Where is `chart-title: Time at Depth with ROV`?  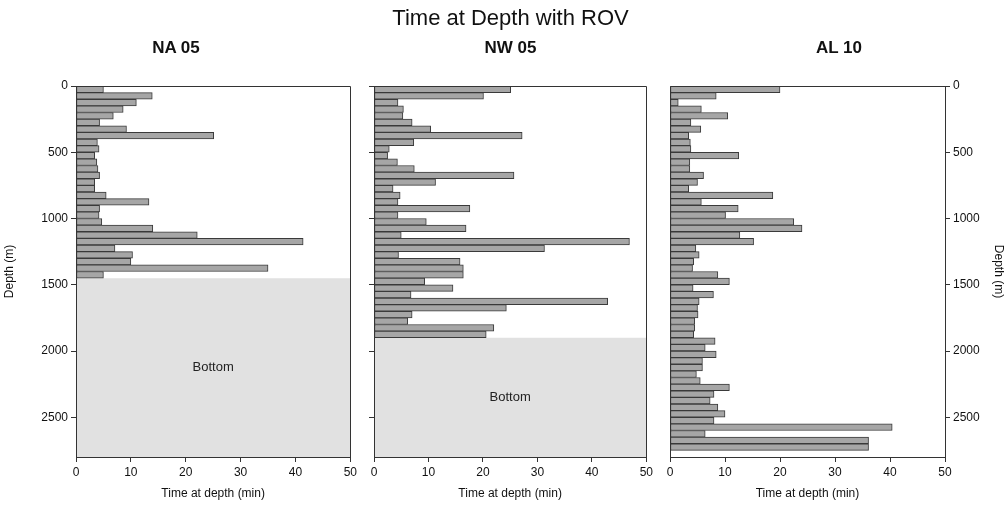
chart-title: Time at Depth with ROV is located at coordinates (511, 18).